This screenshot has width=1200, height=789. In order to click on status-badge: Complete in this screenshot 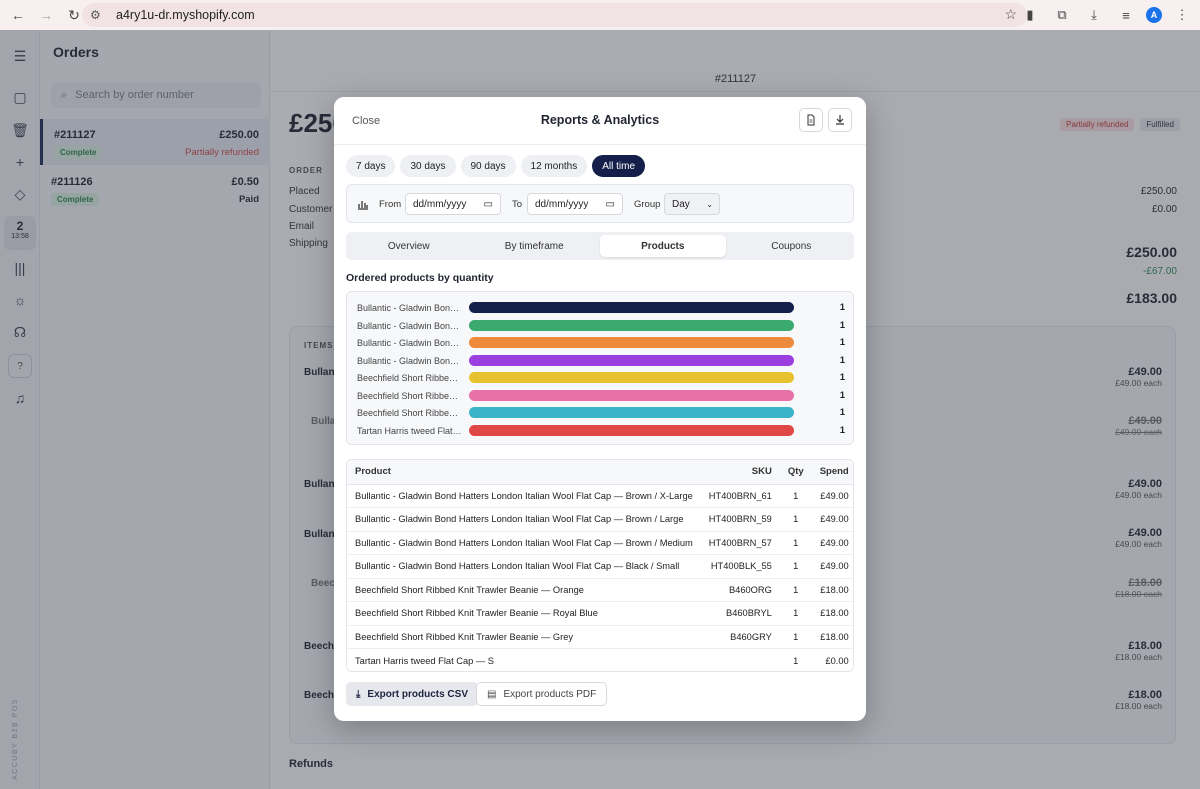, I will do `click(75, 199)`.